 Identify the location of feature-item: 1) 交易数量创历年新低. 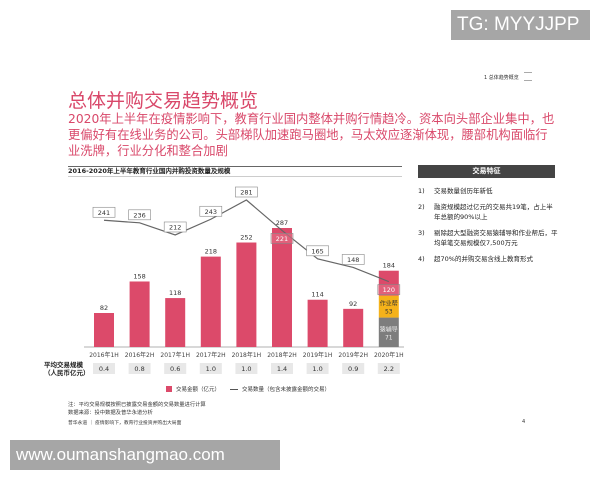
(488, 191).